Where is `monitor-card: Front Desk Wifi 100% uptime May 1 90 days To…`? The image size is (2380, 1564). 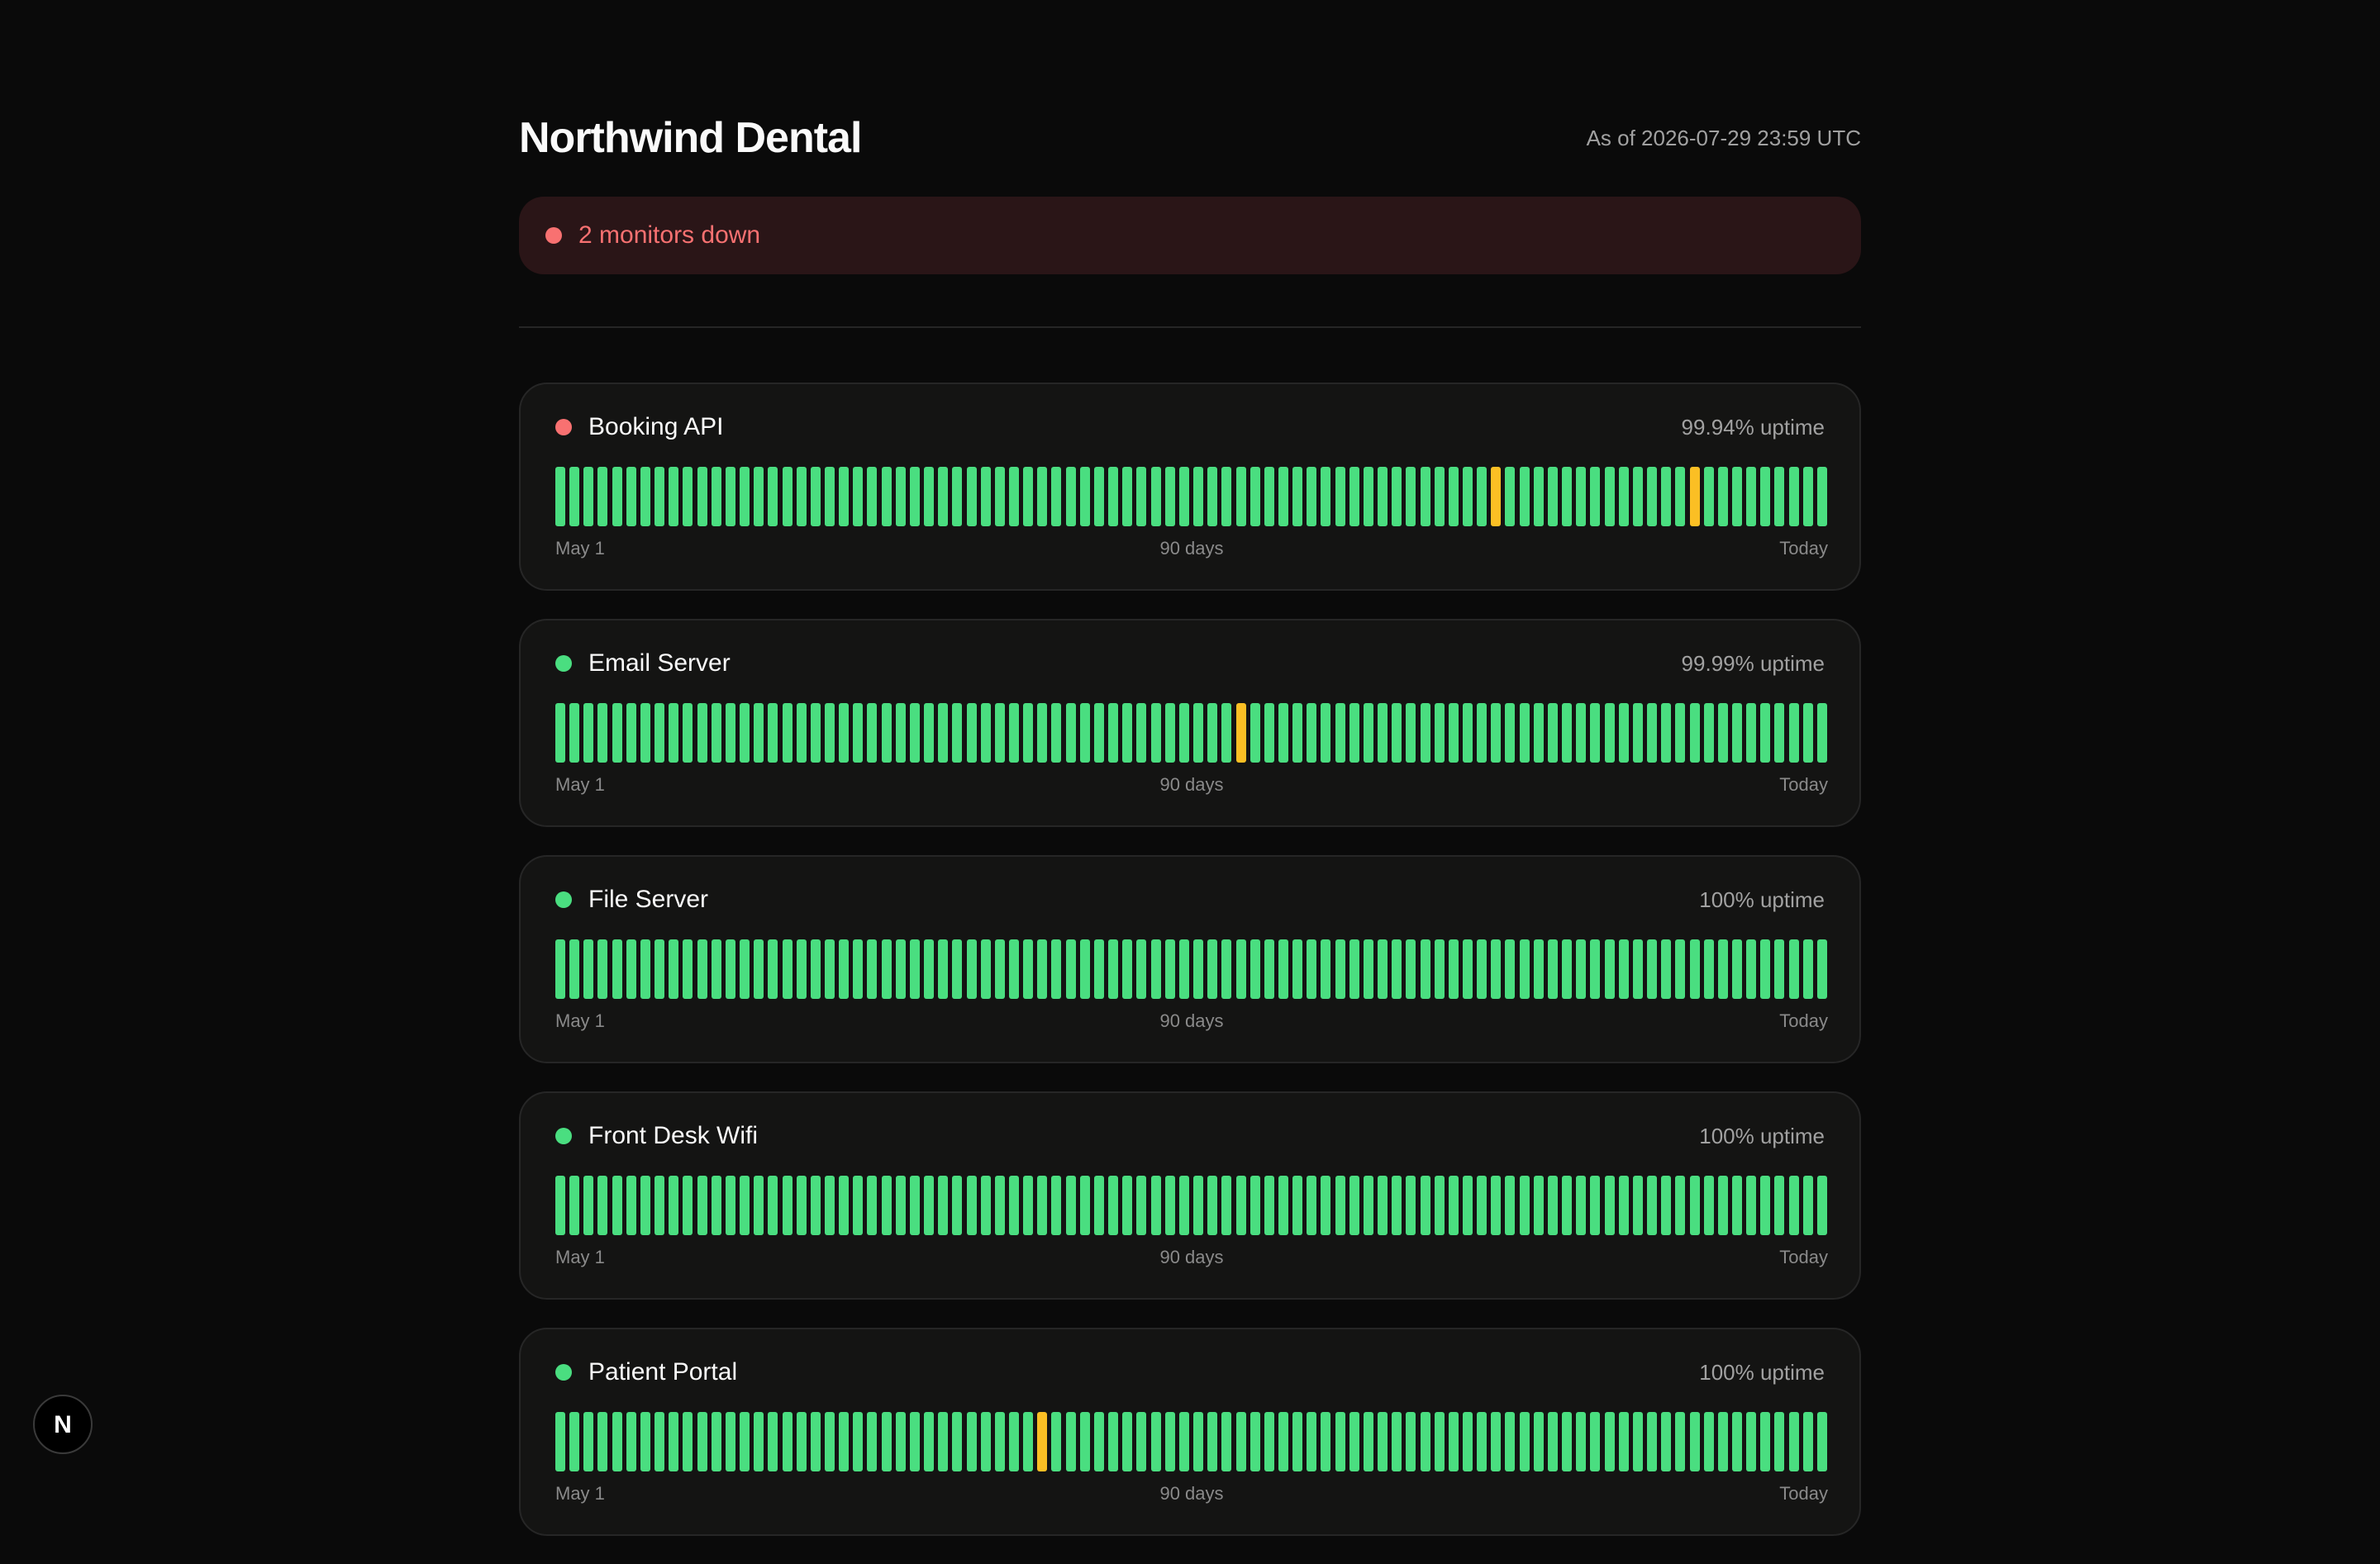
monitor-card: Front Desk Wifi 100% uptime May 1 90 days To… is located at coordinates (1190, 1195).